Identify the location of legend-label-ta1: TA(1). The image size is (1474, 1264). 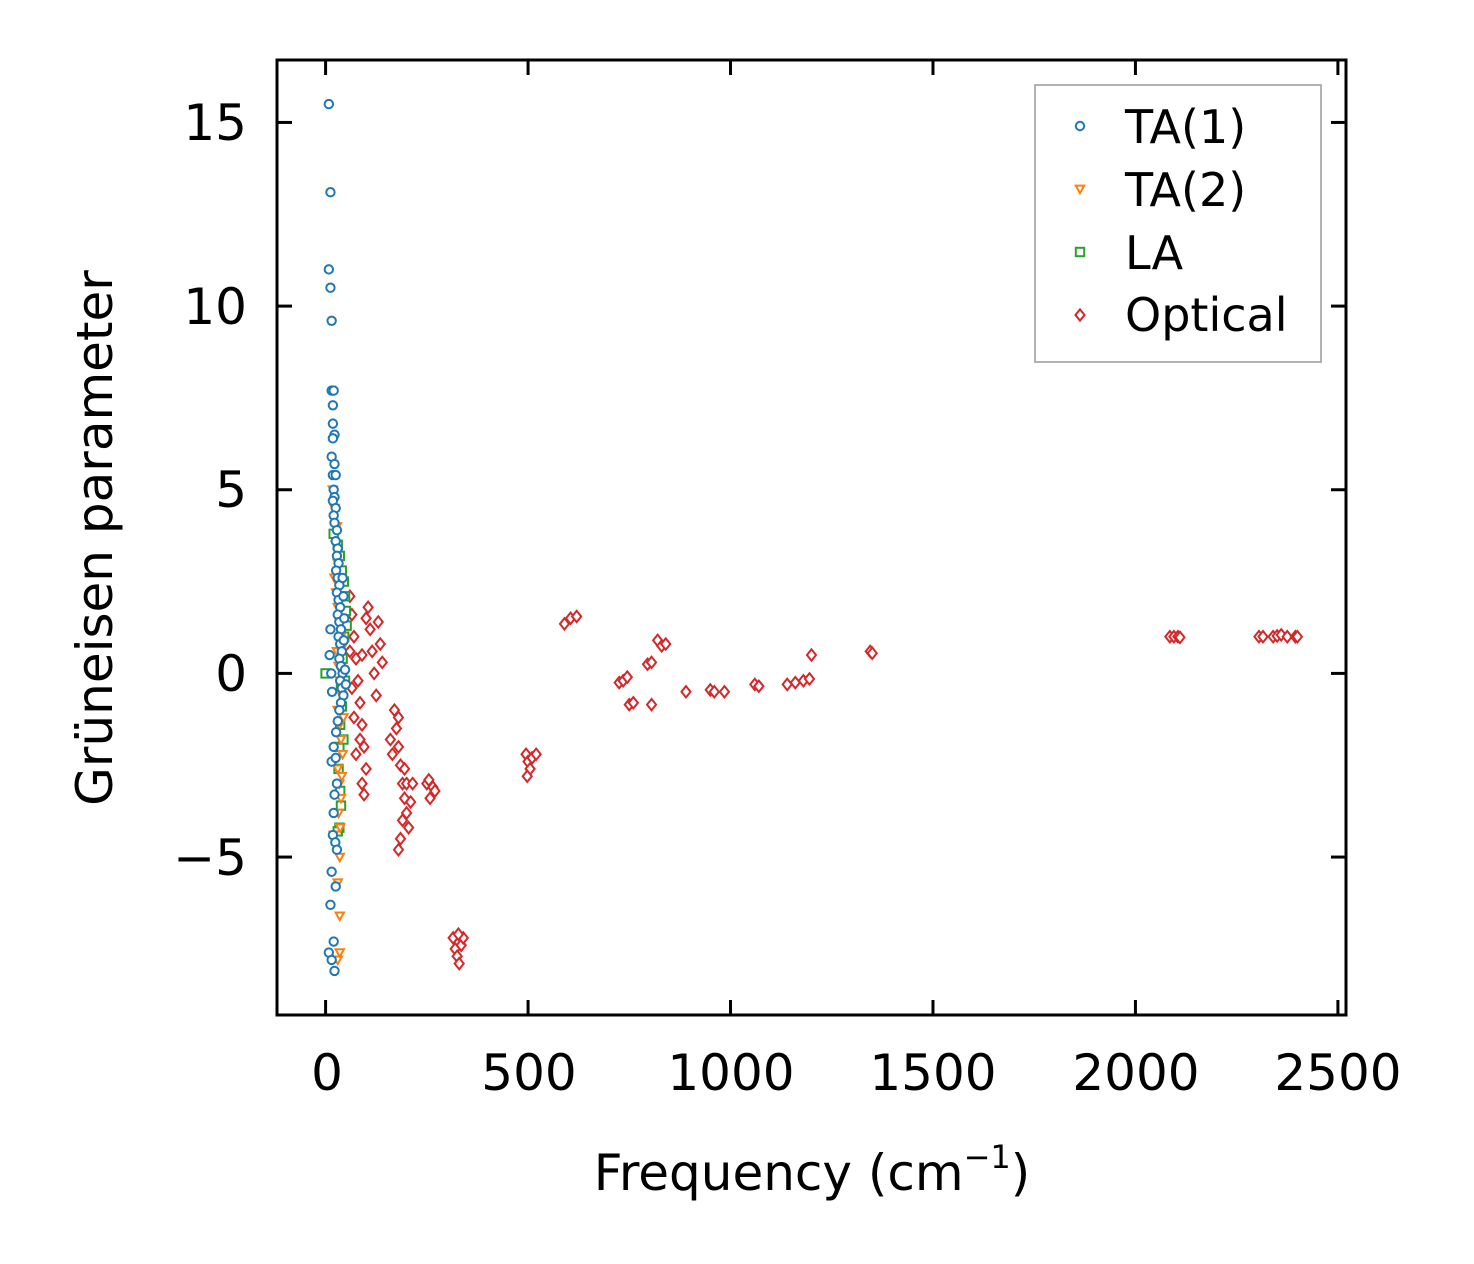
(1185, 127).